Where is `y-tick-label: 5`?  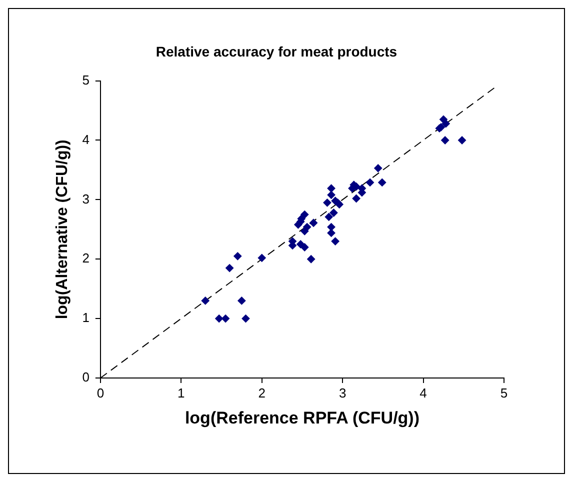 y-tick-label: 5 is located at coordinates (86, 80).